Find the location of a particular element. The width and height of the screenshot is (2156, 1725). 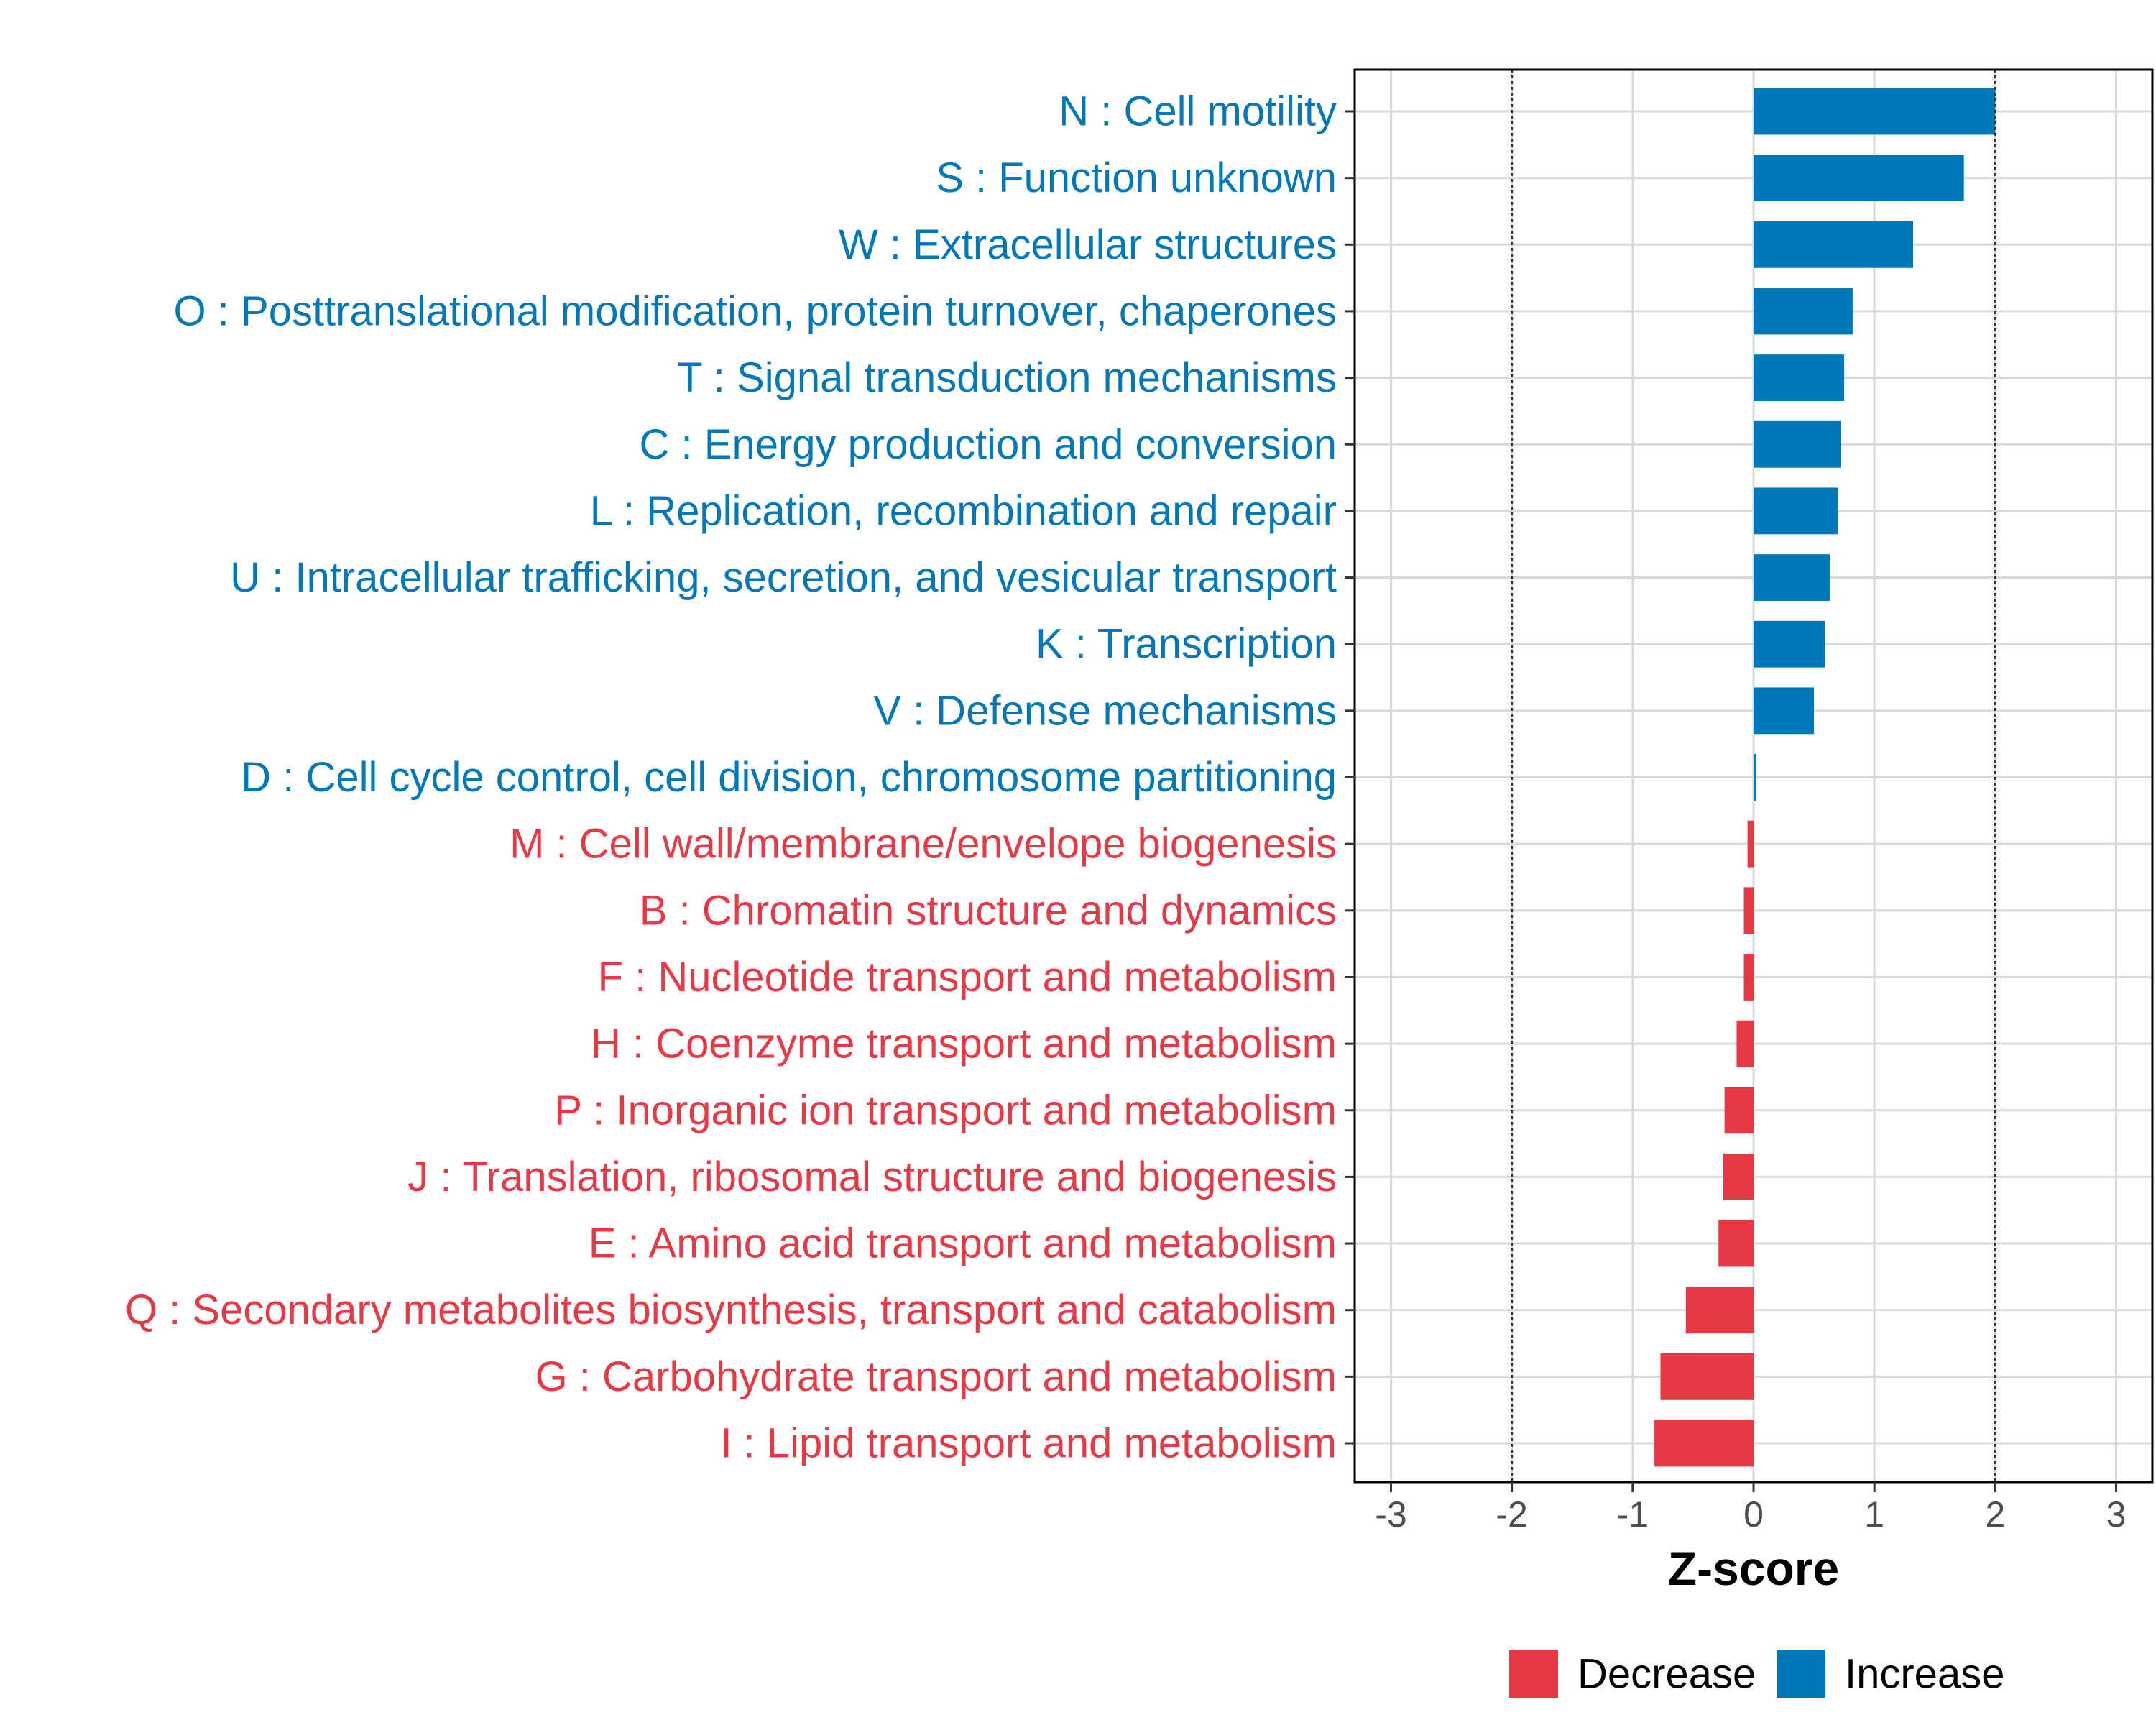

legend: Decrease Increase is located at coordinates (1757, 1674).